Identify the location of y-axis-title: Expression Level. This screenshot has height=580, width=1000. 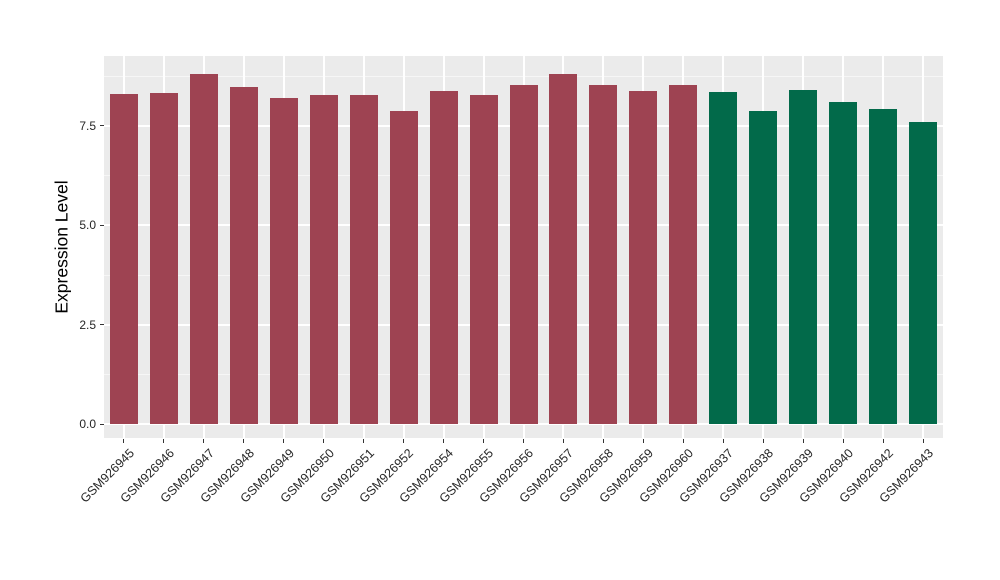
(61, 247).